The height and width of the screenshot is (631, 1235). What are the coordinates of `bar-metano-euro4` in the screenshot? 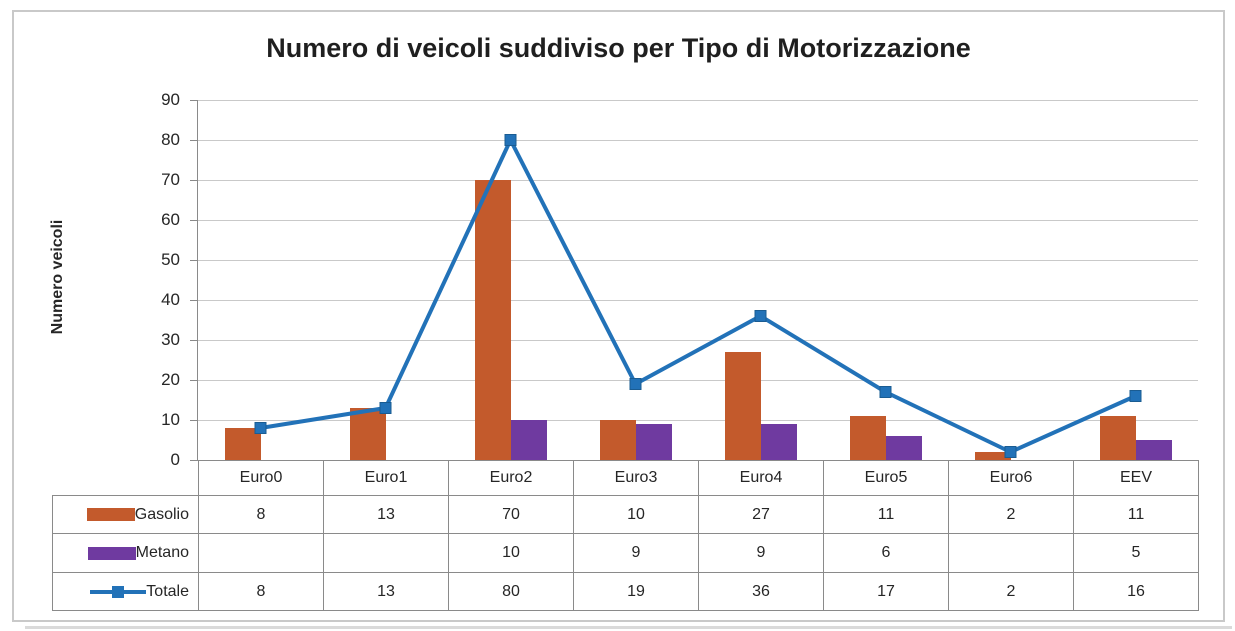 It's located at (778, 442).